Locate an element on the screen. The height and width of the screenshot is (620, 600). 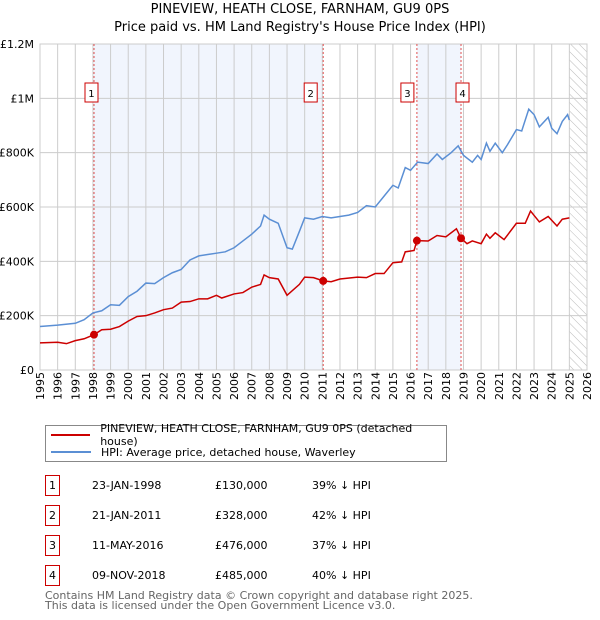
x-tick-label: 2024 is located at coordinates (552, 386).